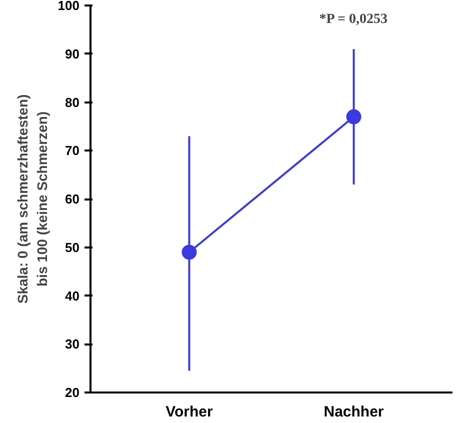 Image resolution: width=457 pixels, height=423 pixels. Describe the element at coordinates (69, 6) in the screenshot. I see `y-tick-label: 100` at that location.